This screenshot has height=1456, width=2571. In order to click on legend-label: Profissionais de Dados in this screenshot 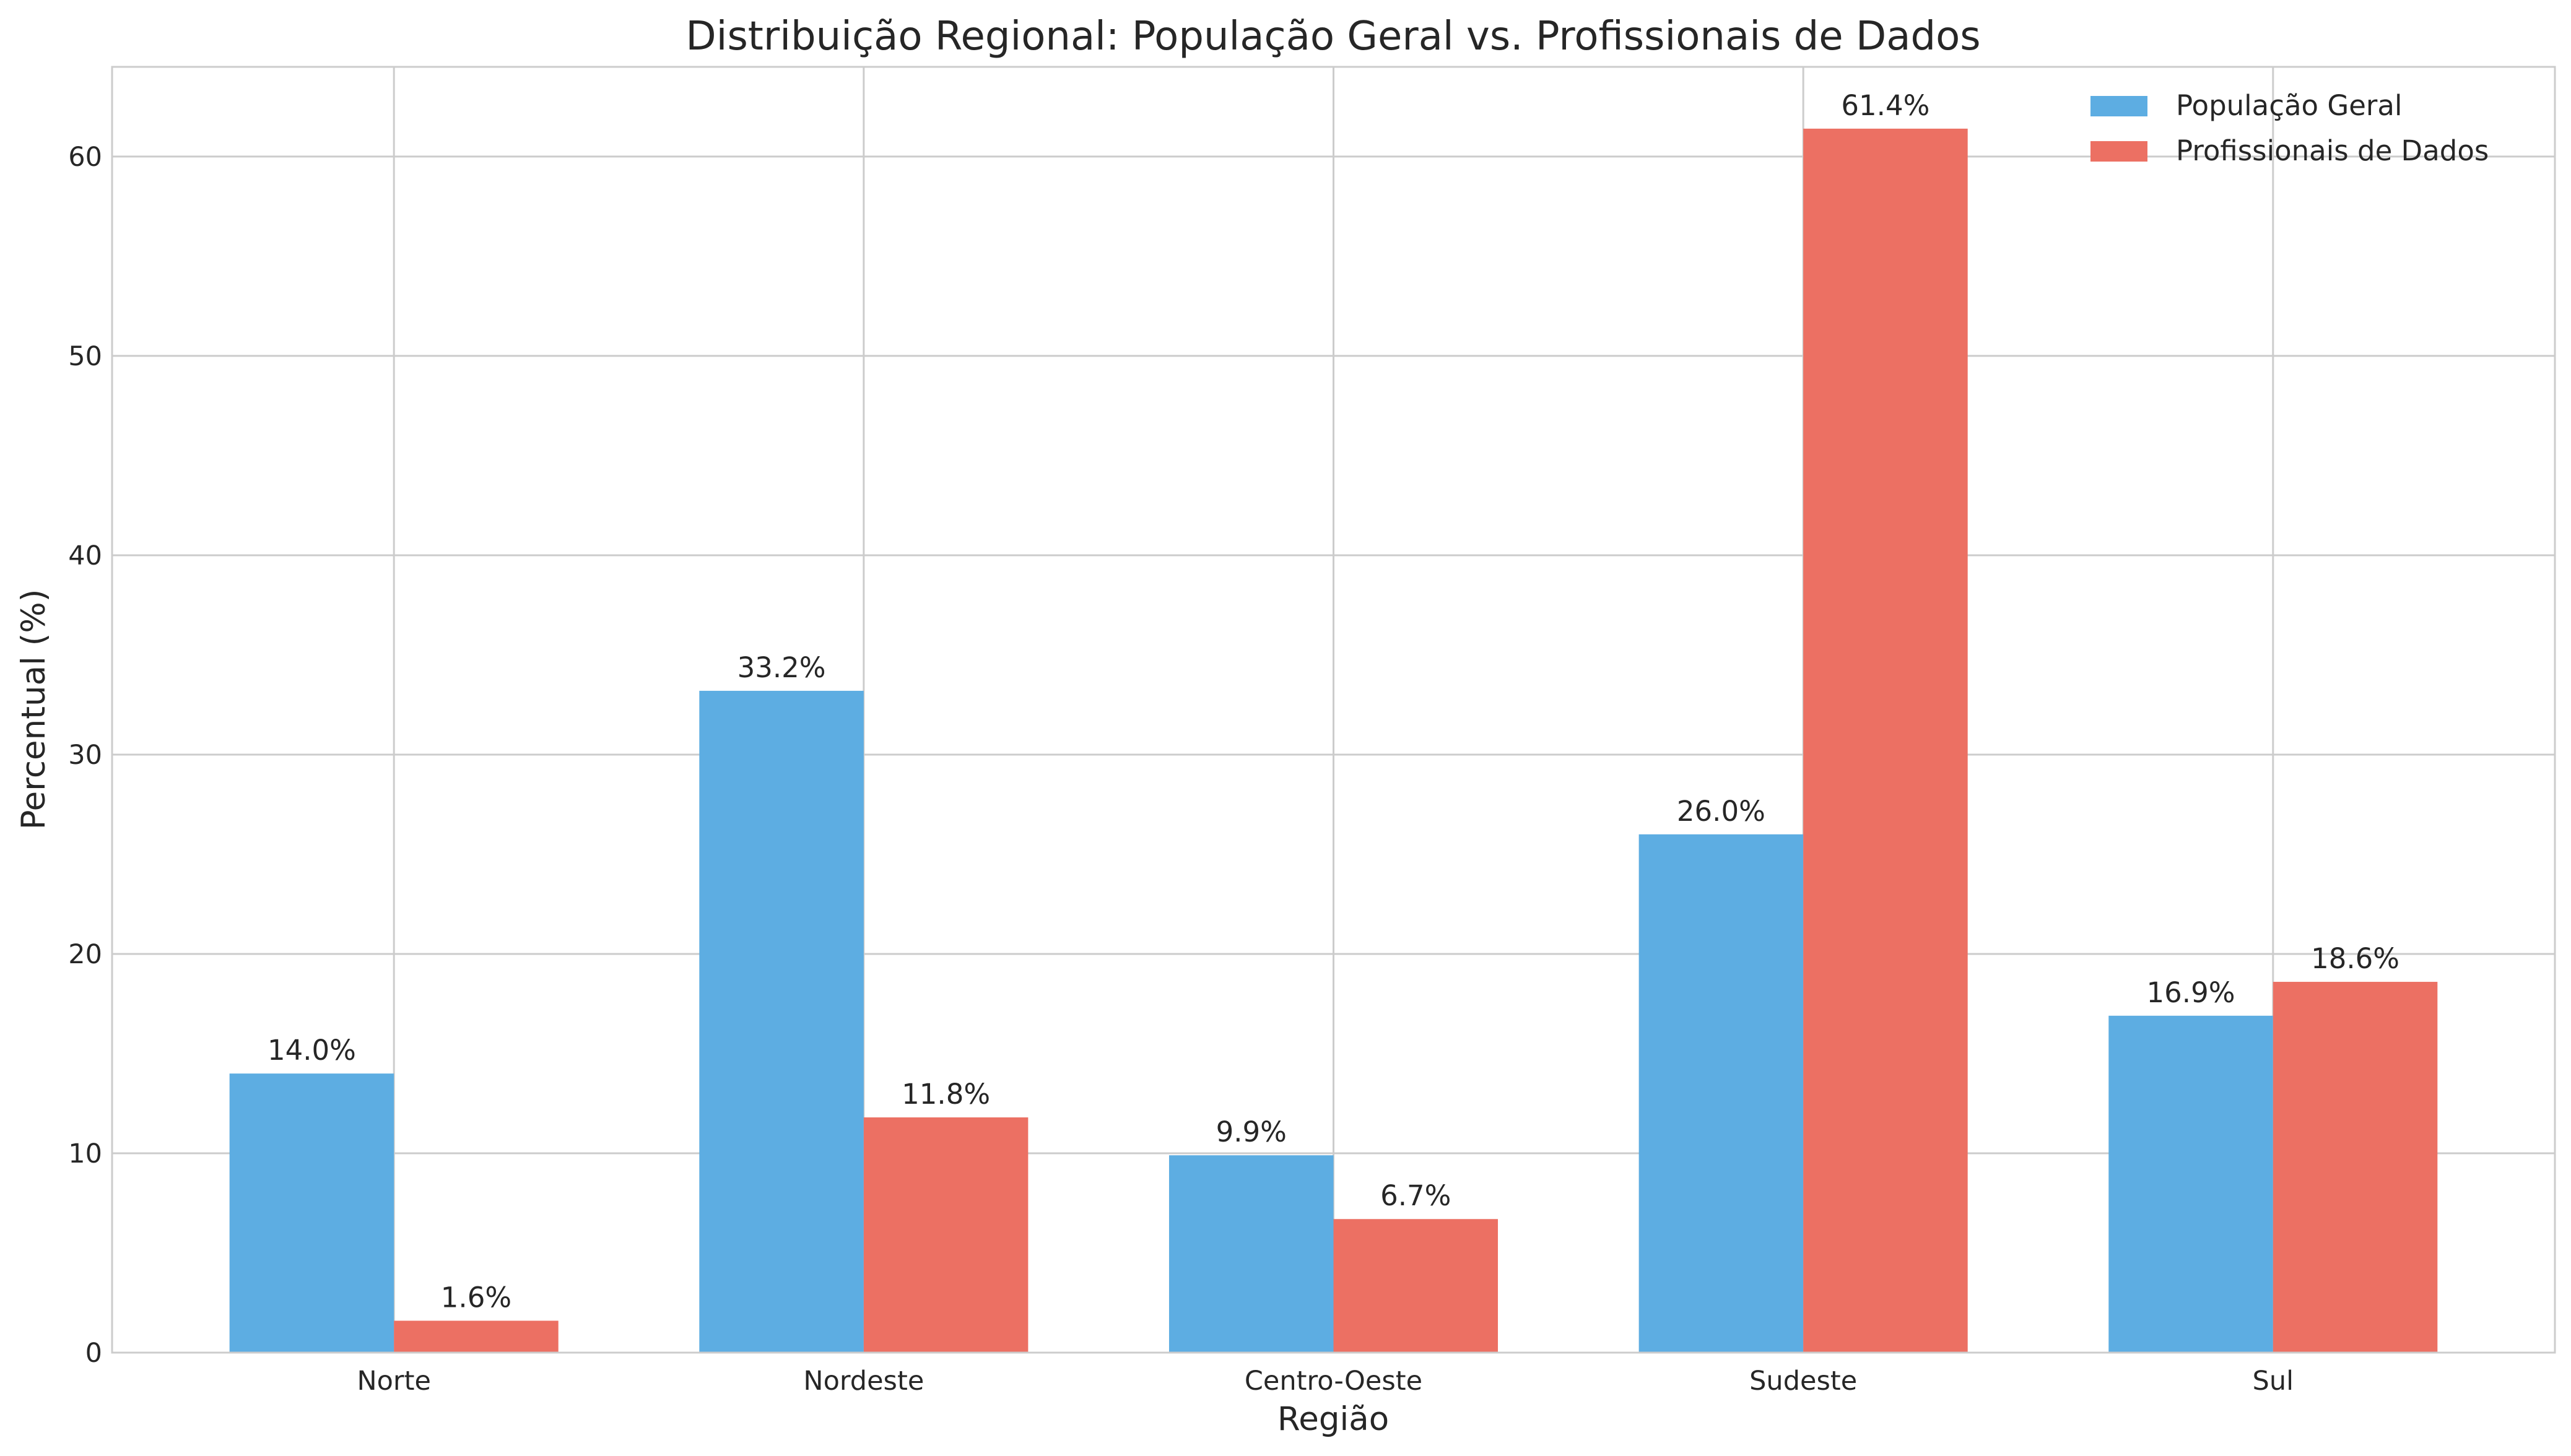, I will do `click(2332, 150)`.